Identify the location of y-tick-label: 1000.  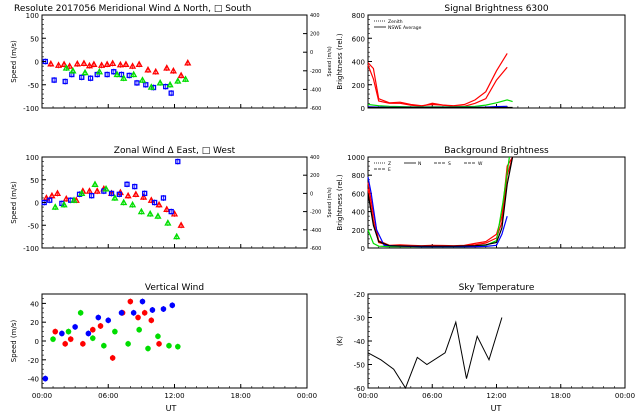
(356, 158).